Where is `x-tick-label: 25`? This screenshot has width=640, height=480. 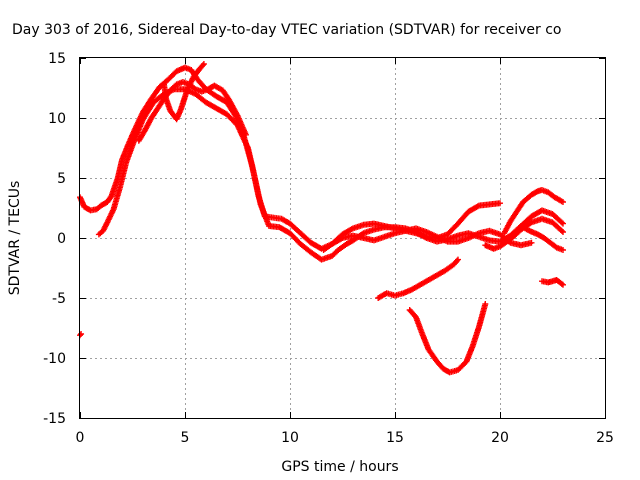
x-tick-label: 25 is located at coordinates (605, 438).